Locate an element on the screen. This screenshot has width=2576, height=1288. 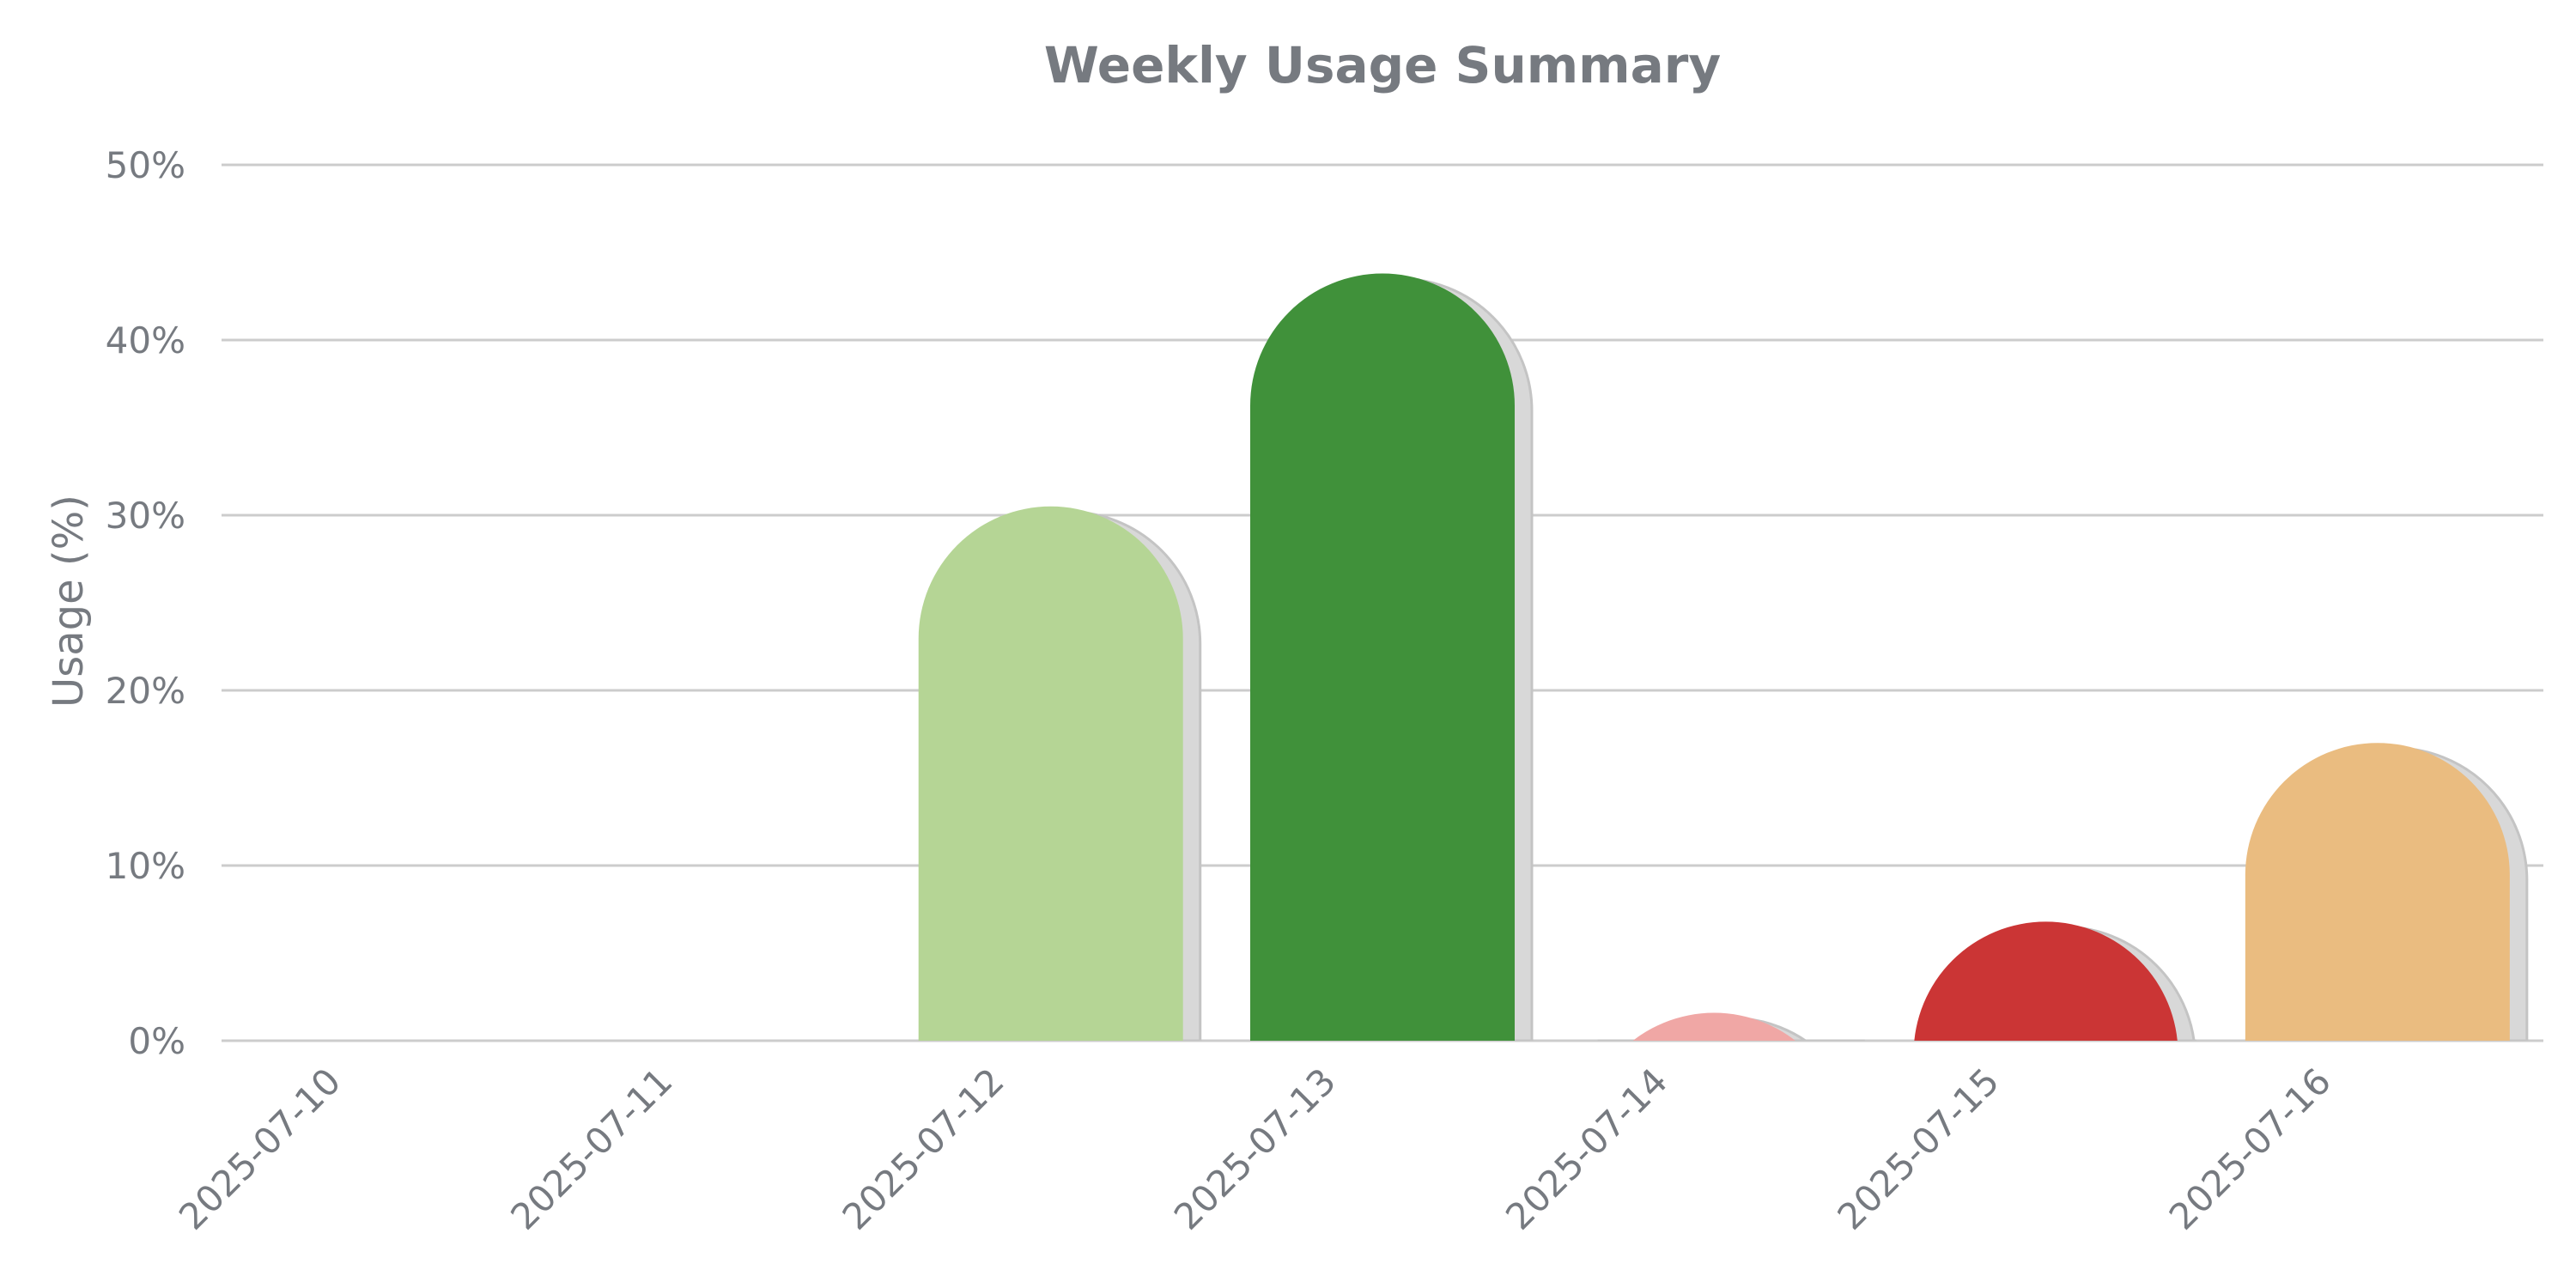
y-tick-label: 50% is located at coordinates (145, 165).